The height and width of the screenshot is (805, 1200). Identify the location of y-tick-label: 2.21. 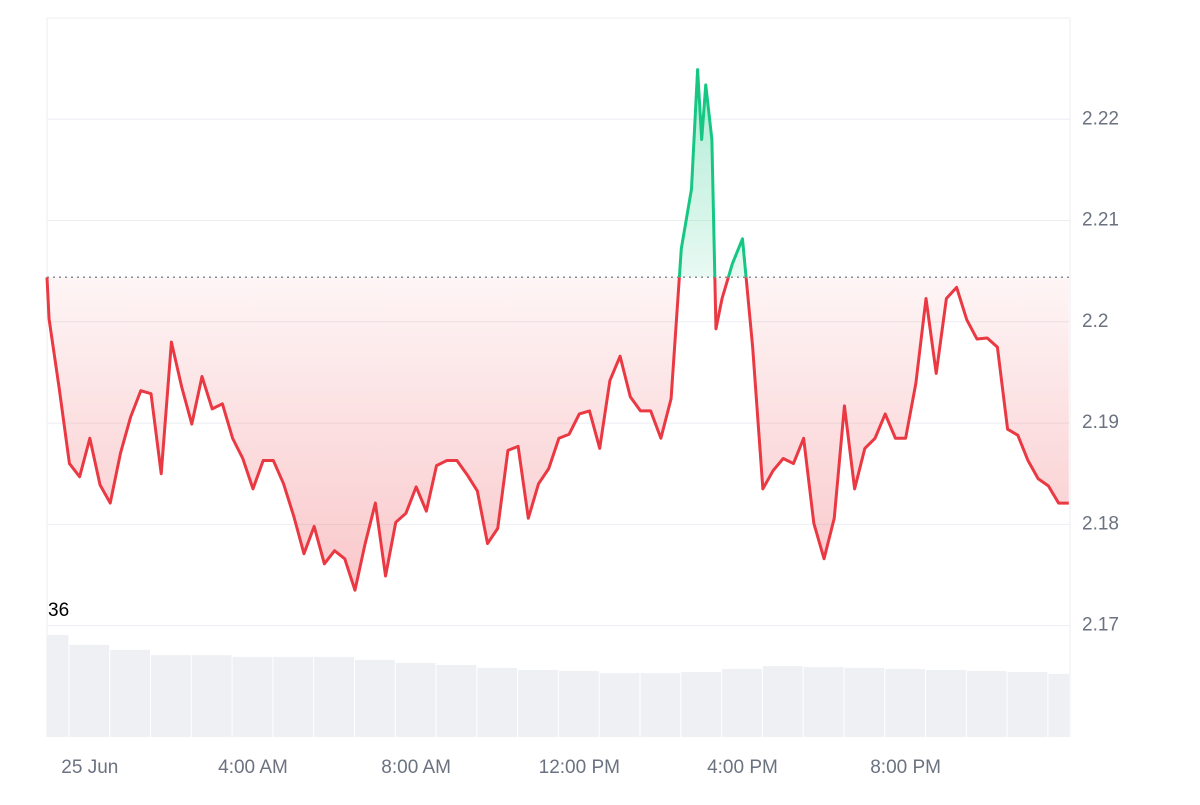
(1100, 220).